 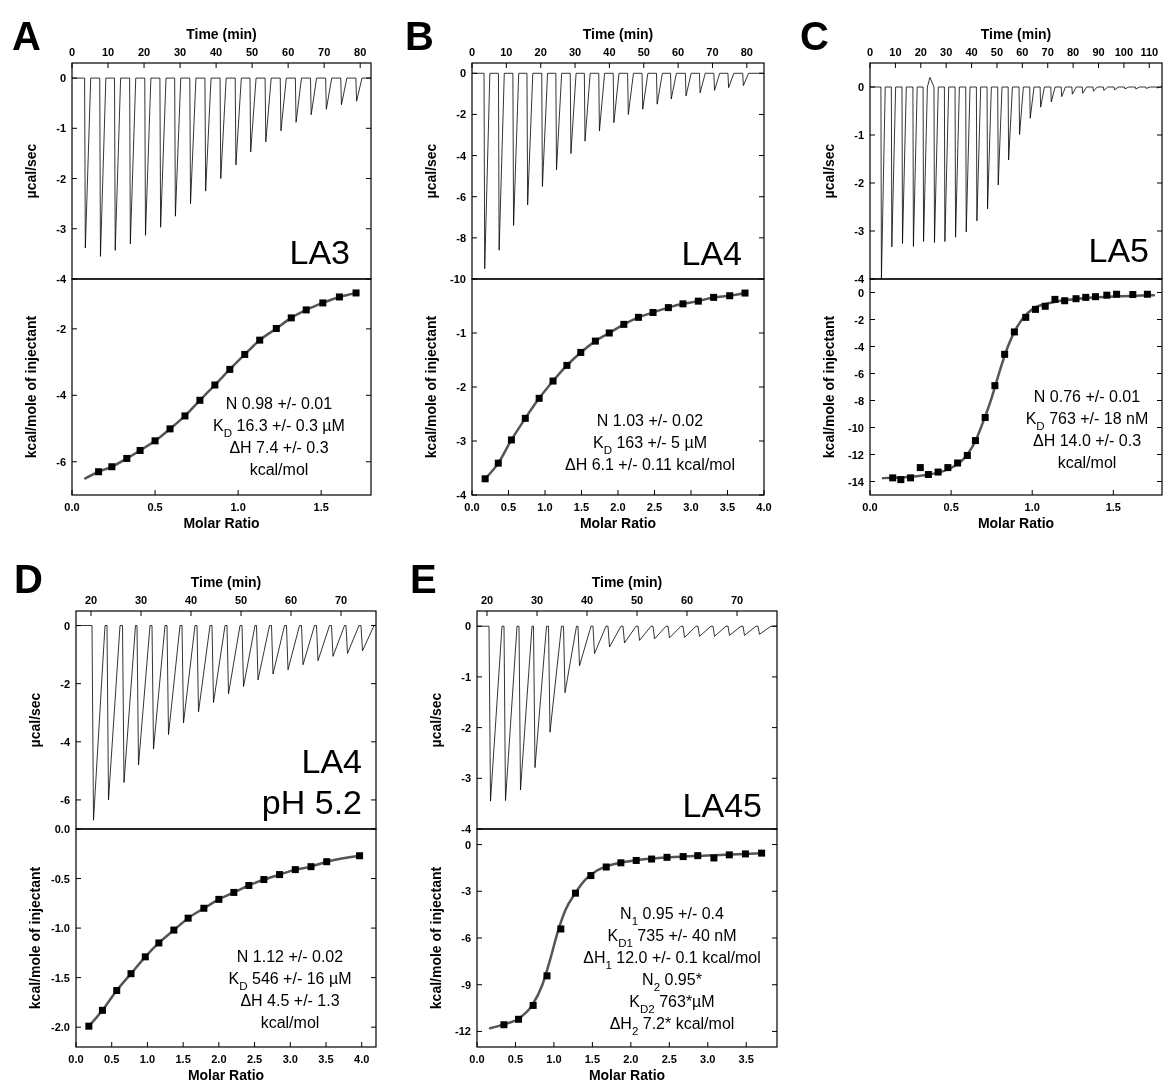 I want to click on y-tick-label: 0.0, so click(x=62, y=829).